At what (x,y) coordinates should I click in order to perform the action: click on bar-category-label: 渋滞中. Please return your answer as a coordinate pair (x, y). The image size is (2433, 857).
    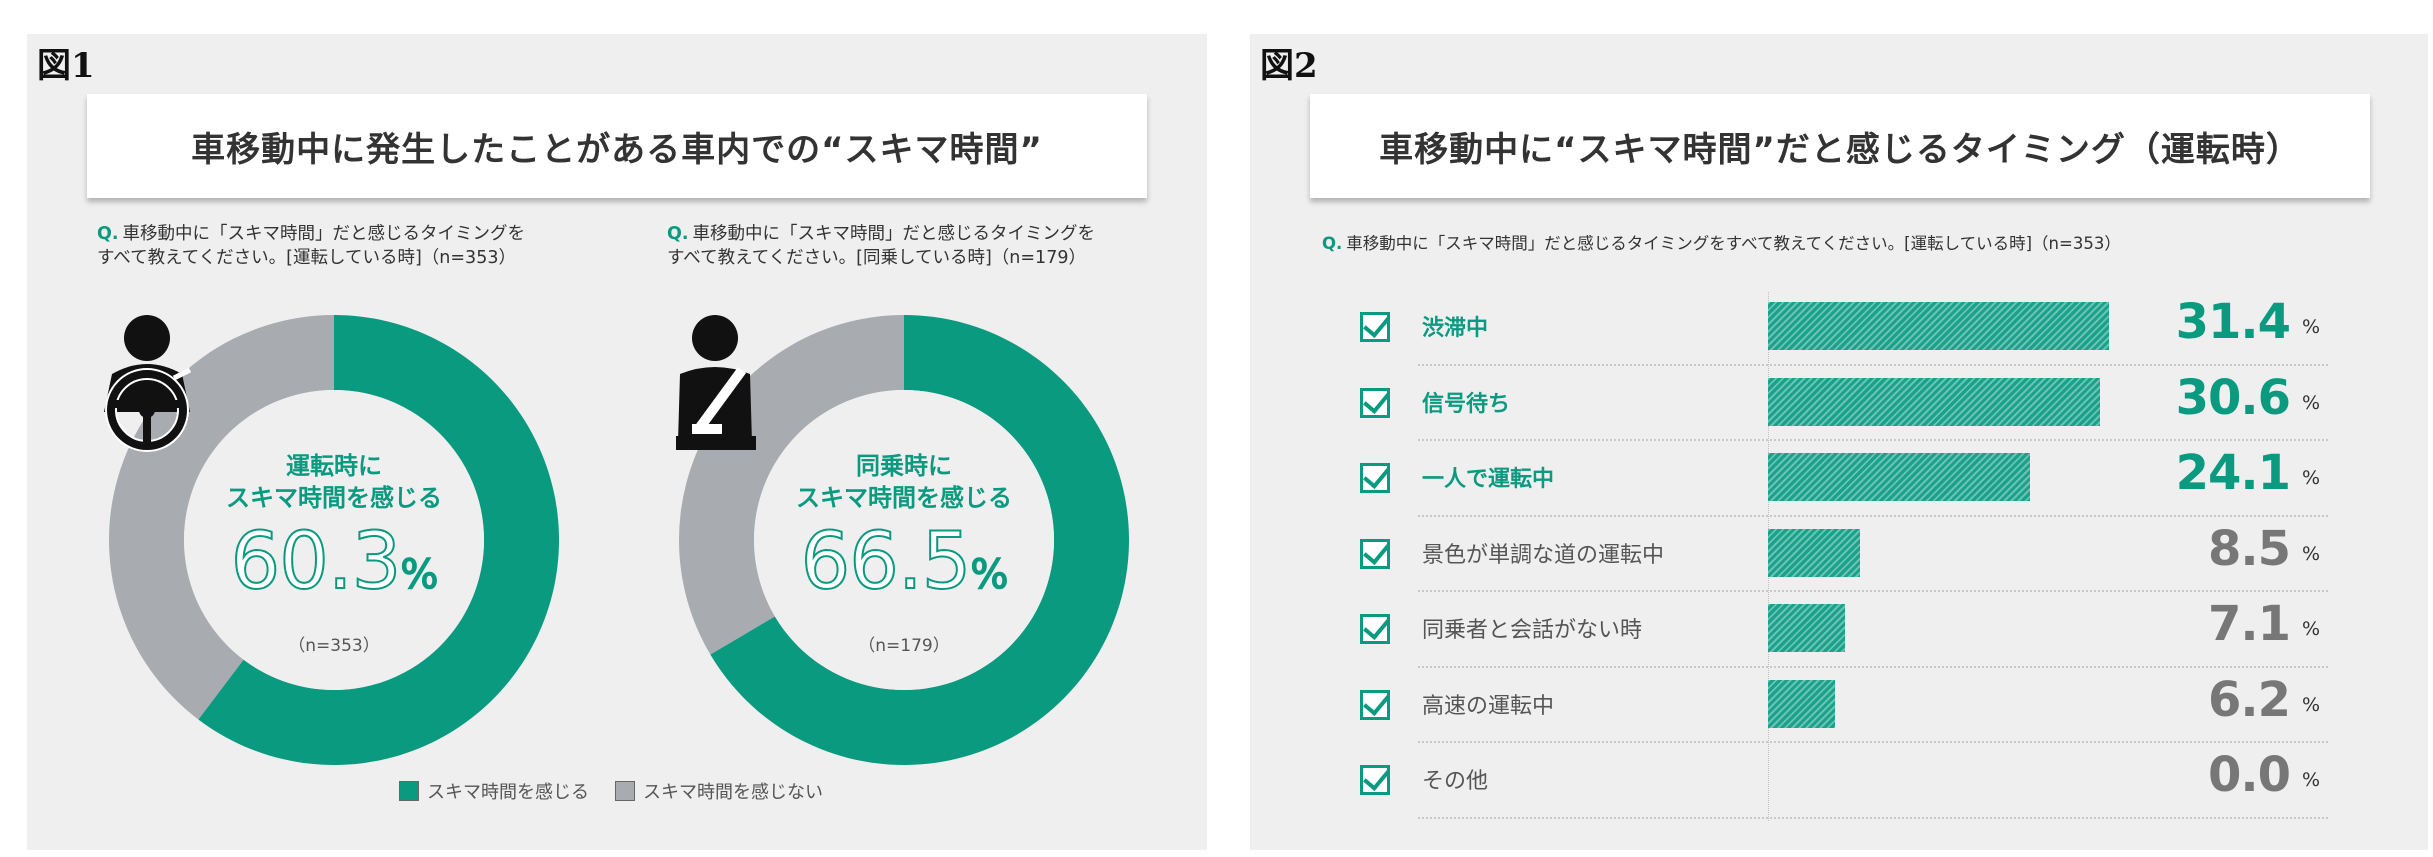
    Looking at the image, I should click on (1455, 328).